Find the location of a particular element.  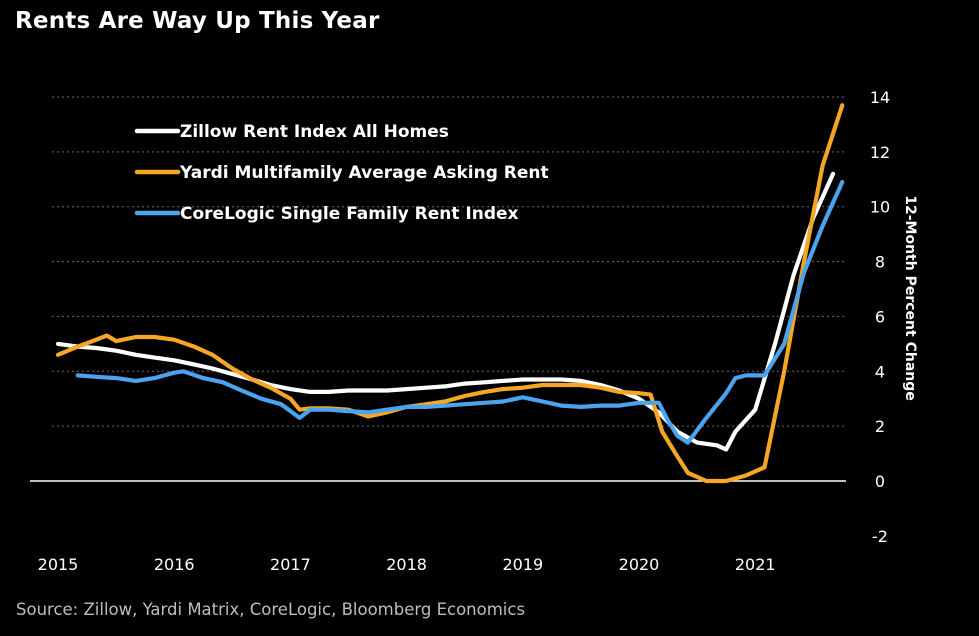

x-tick-label: 2019 is located at coordinates (522, 564).